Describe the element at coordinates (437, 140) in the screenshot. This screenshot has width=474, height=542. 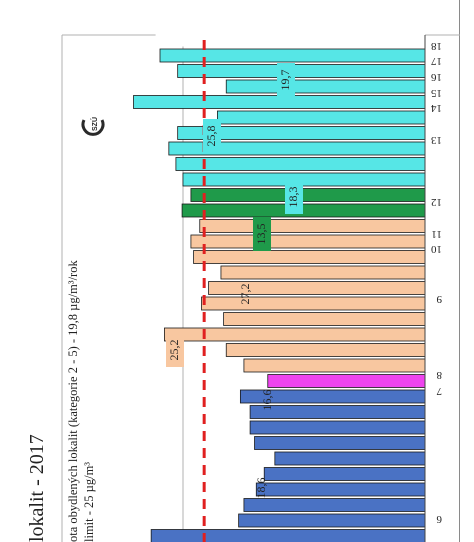
I see `category-tick-label: 13` at that location.